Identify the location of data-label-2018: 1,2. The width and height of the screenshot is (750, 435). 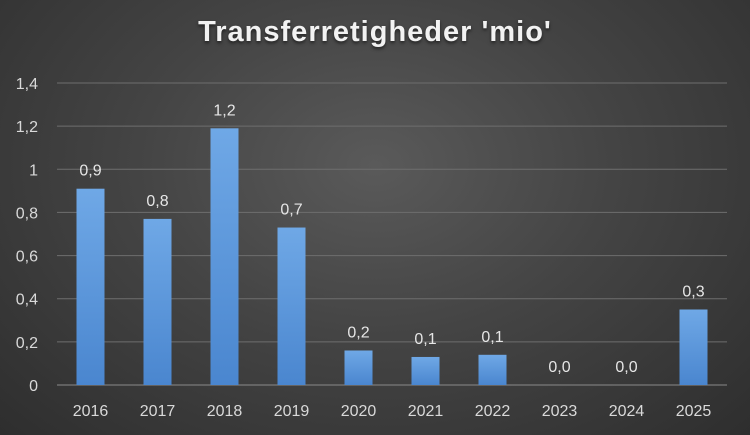
(224, 110).